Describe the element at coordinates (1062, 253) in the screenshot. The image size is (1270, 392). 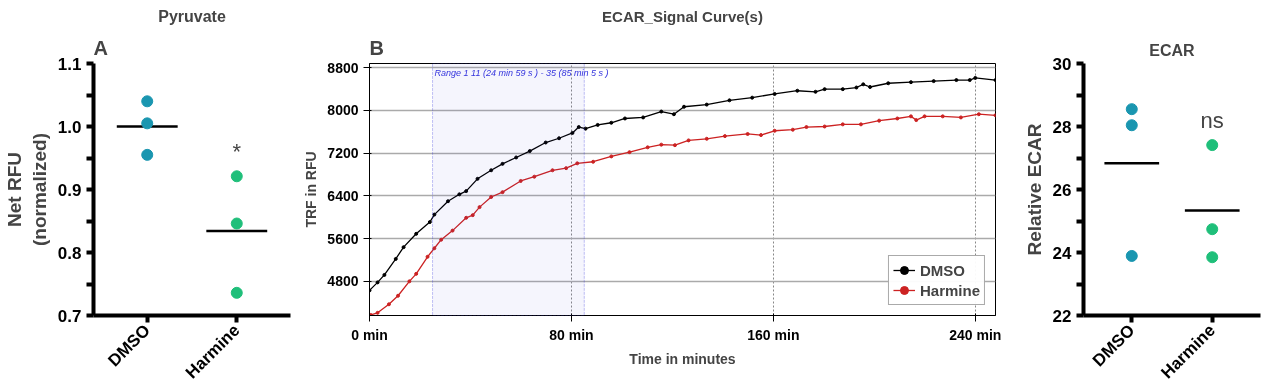
I see `y-tick-label: 24` at that location.